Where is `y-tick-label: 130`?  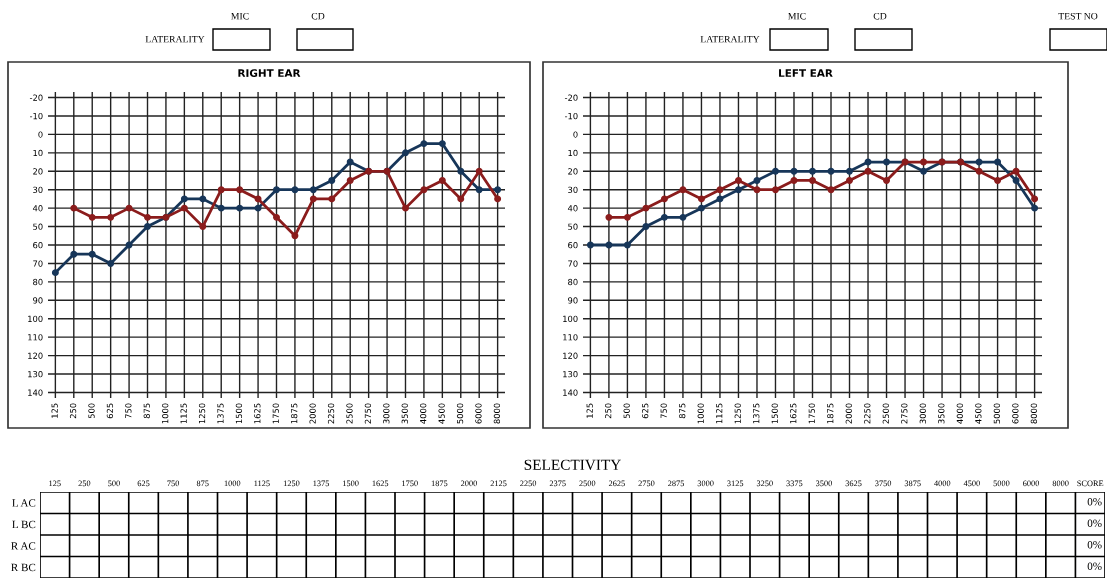
y-tick-label: 130 is located at coordinates (570, 374).